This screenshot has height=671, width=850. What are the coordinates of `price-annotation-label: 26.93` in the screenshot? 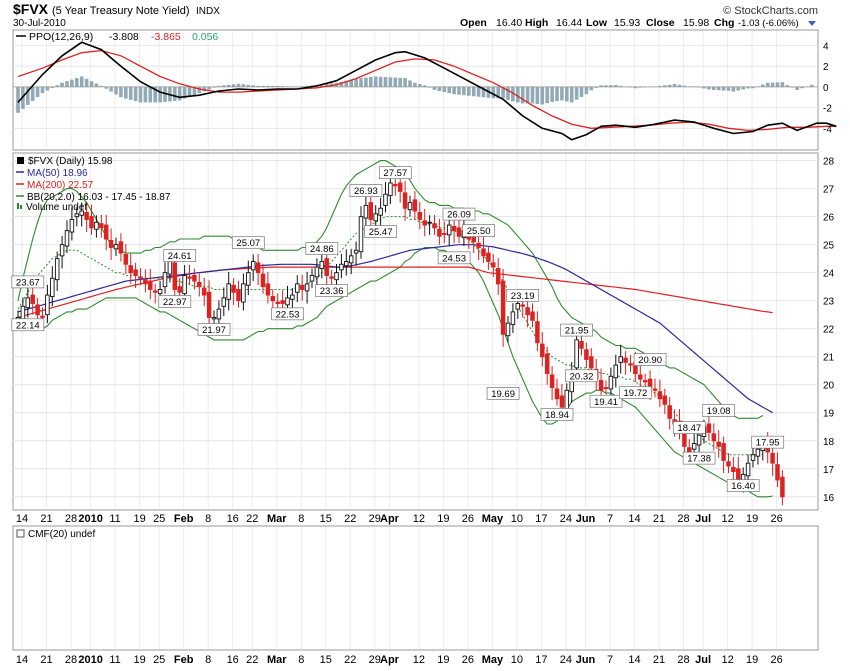 It's located at (366, 191).